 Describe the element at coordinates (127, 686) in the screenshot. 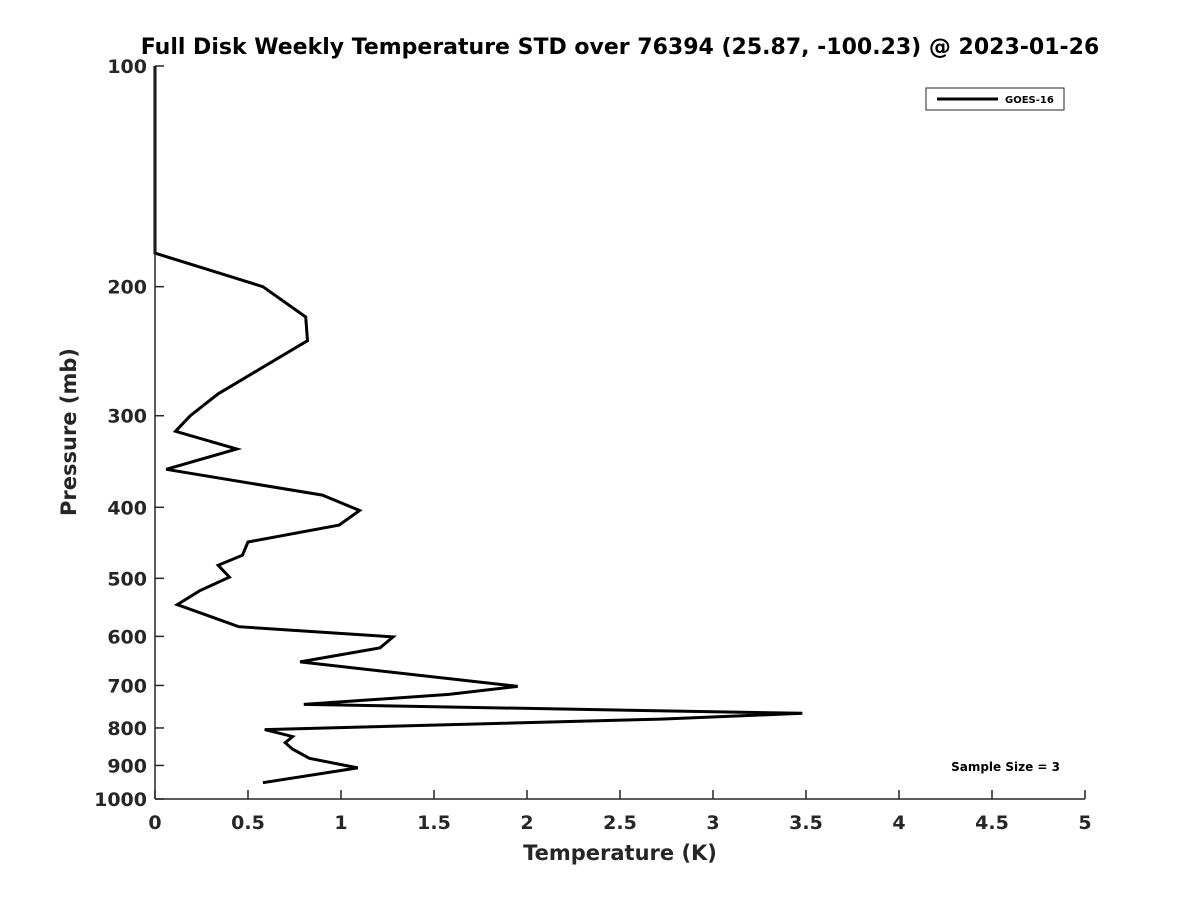

I see `y-tick-label: 700` at that location.